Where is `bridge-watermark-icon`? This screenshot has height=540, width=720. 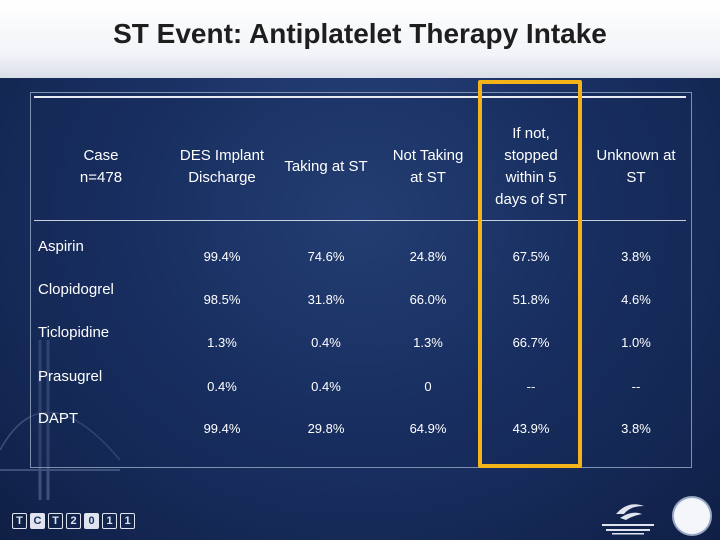
bridge-watermark-icon is located at coordinates (60, 420).